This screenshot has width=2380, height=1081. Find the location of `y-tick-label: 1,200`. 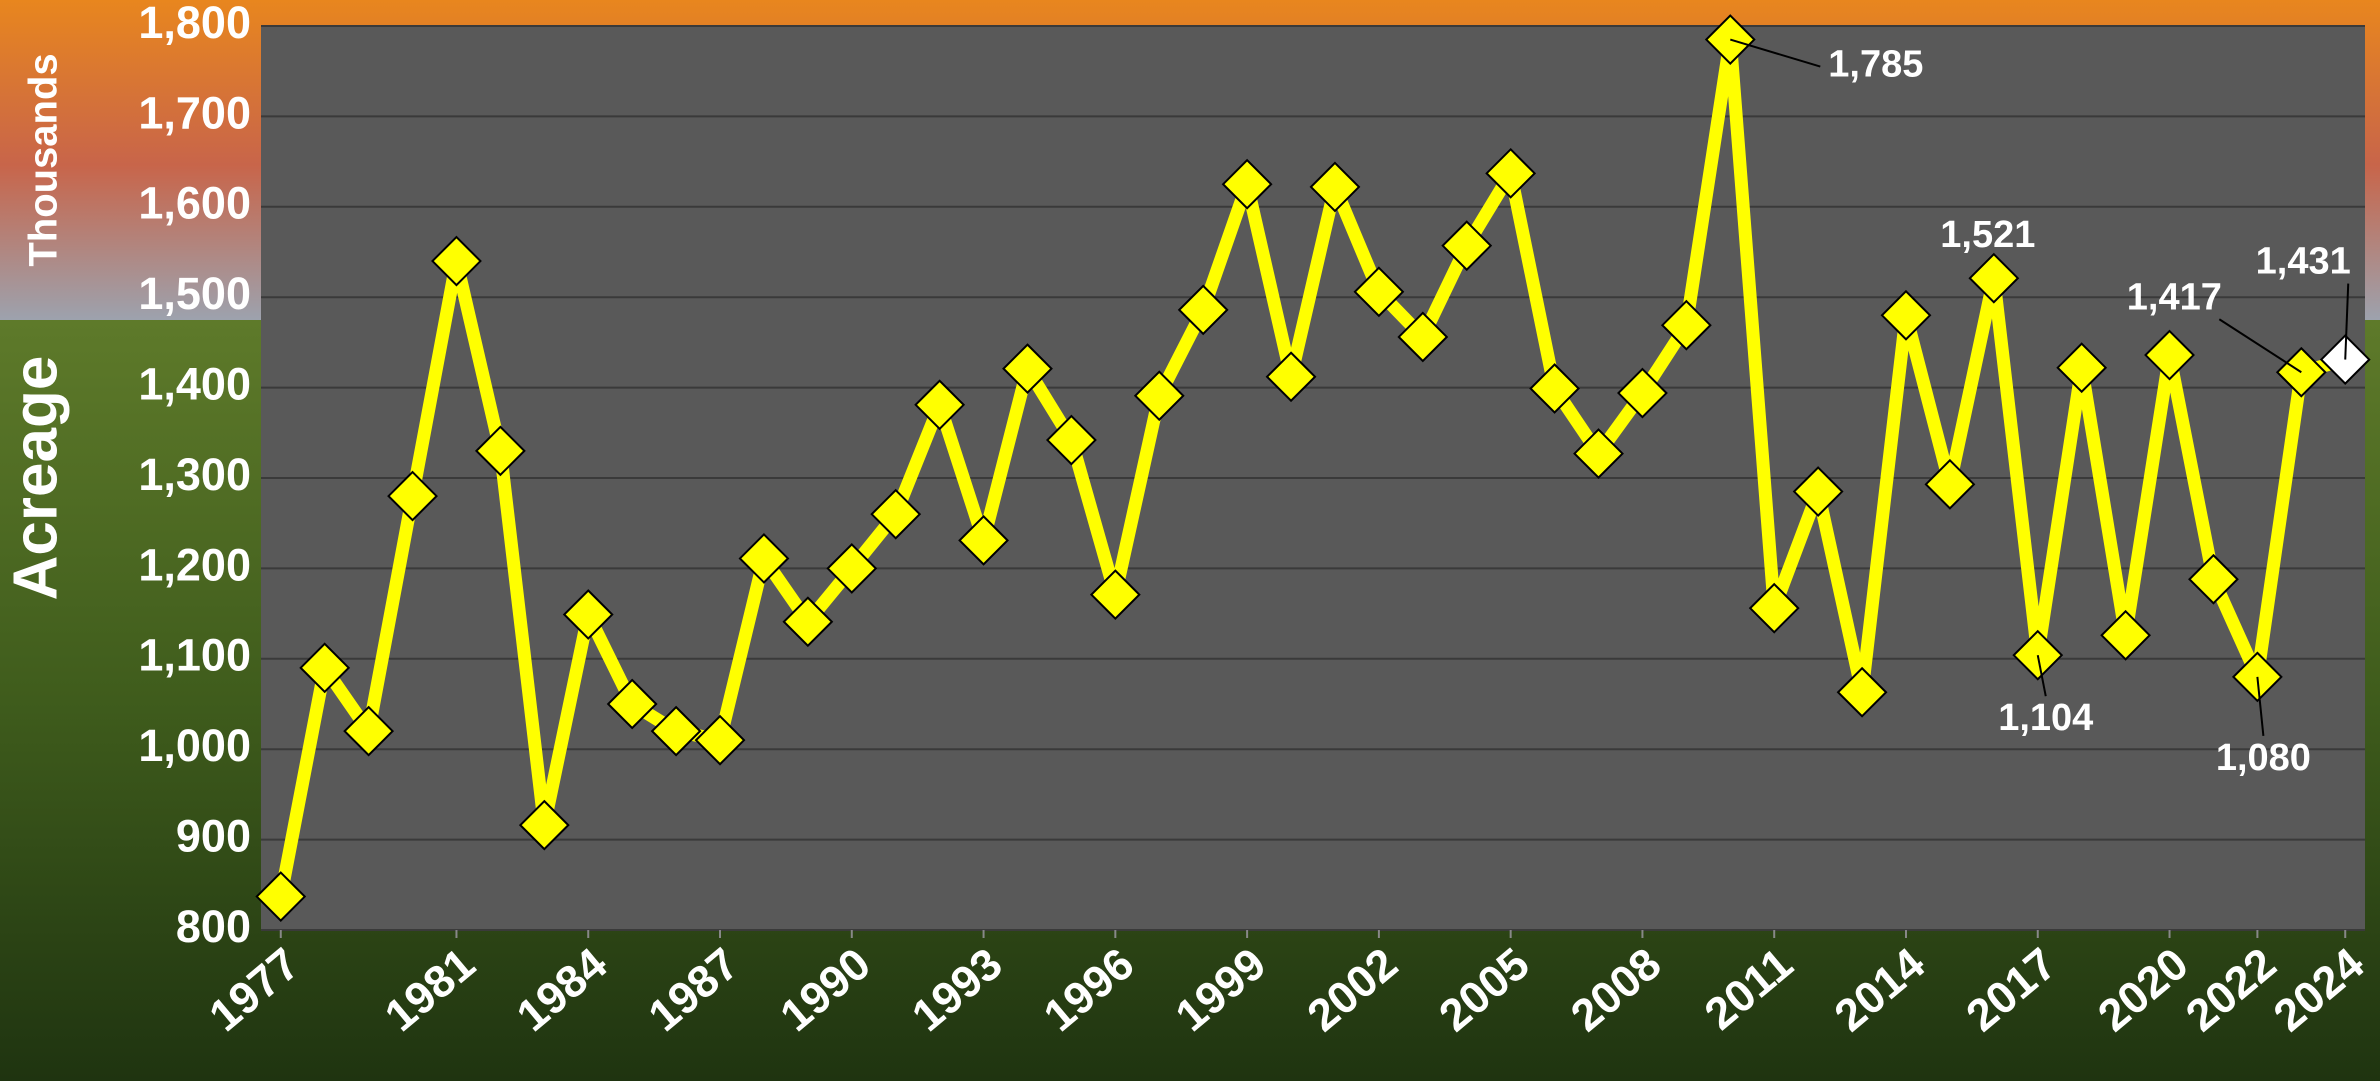

y-tick-label: 1,200 is located at coordinates (194, 564).